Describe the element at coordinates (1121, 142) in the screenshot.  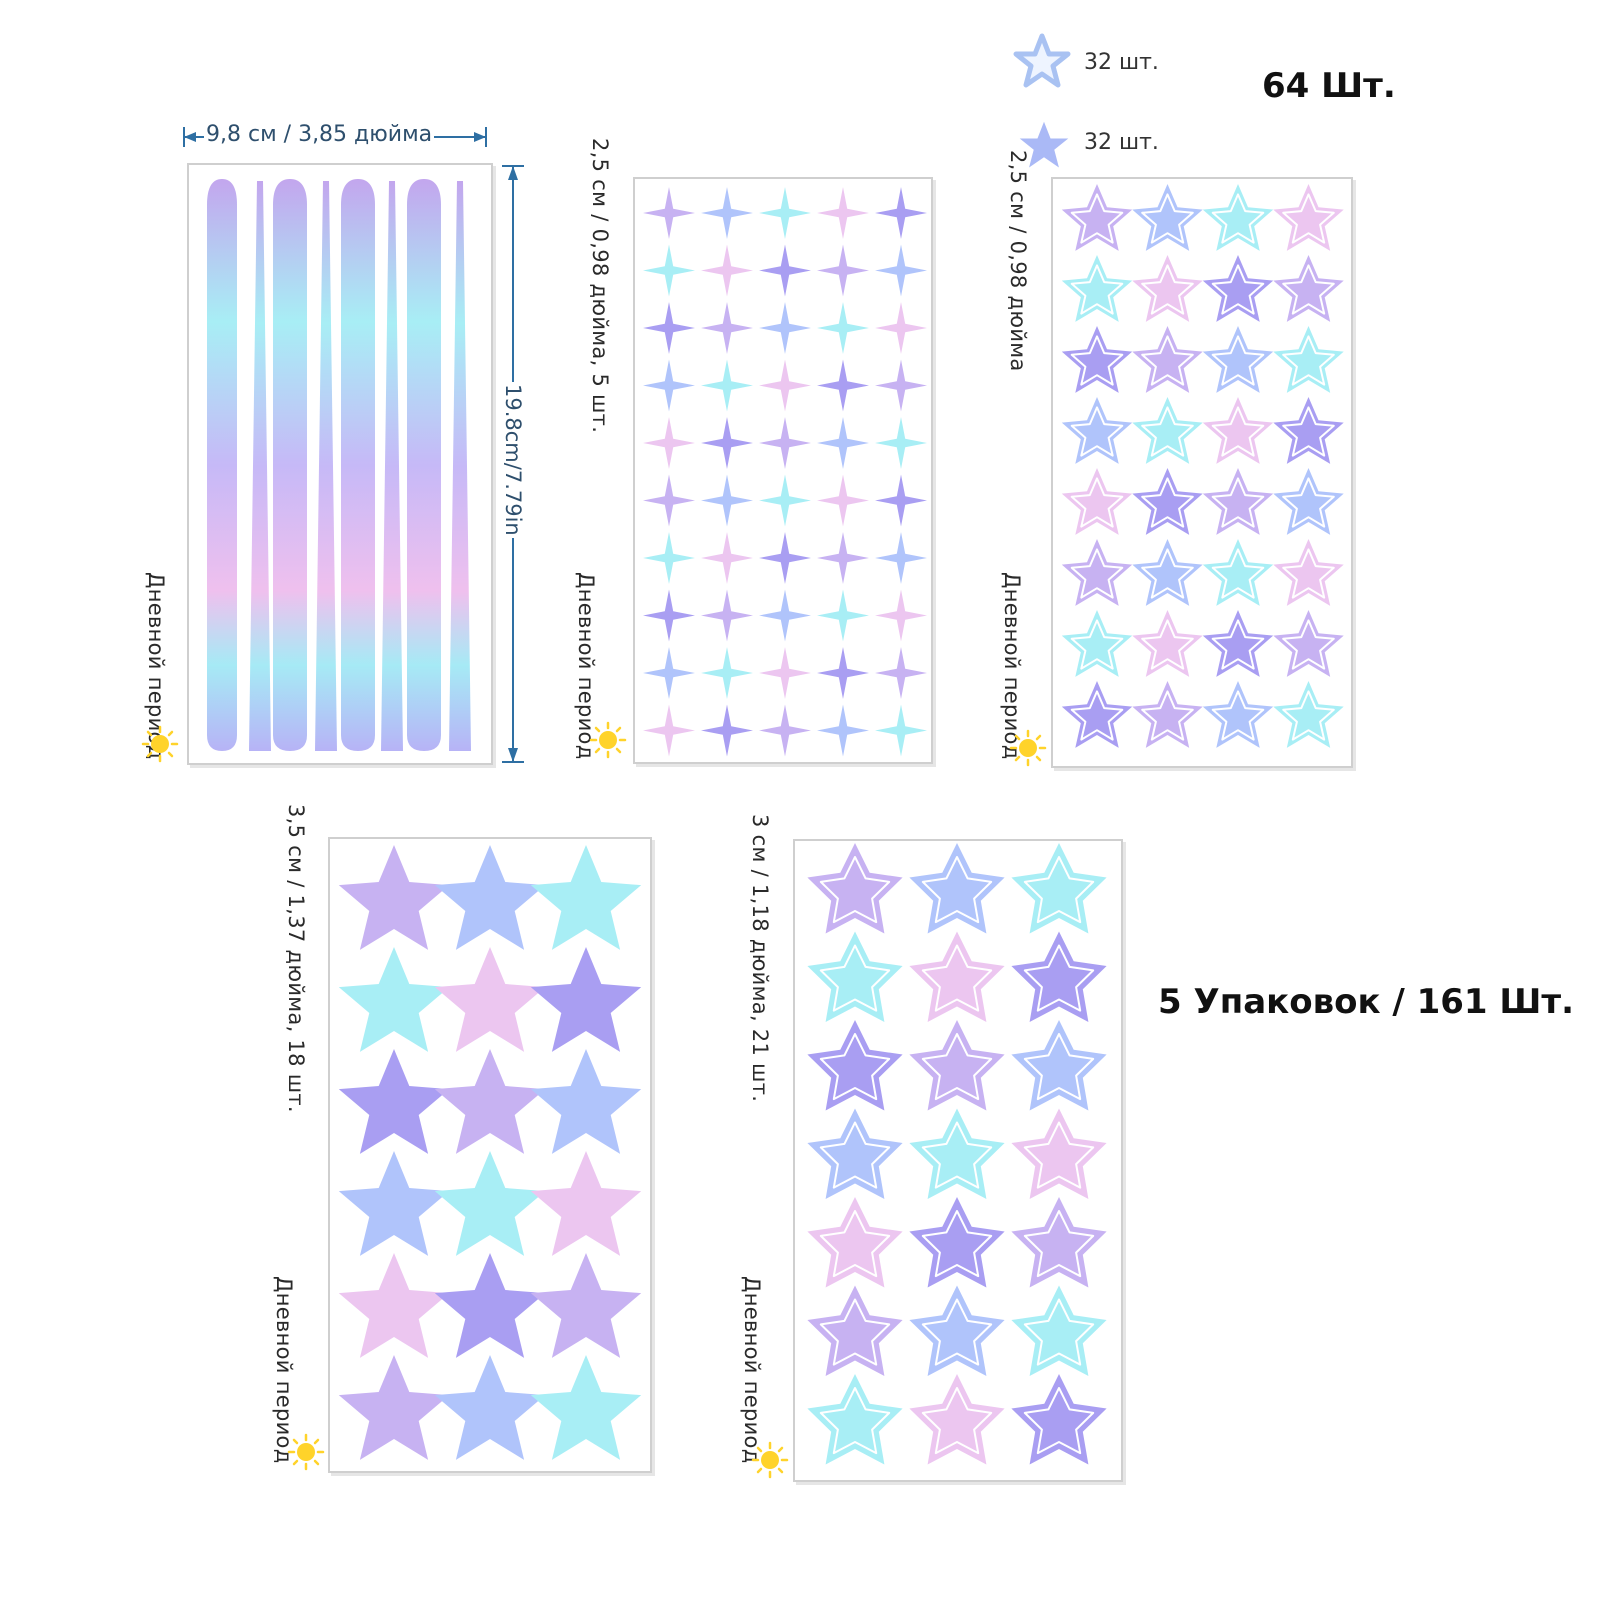
I see `legend-solid-count: 32 шт.` at that location.